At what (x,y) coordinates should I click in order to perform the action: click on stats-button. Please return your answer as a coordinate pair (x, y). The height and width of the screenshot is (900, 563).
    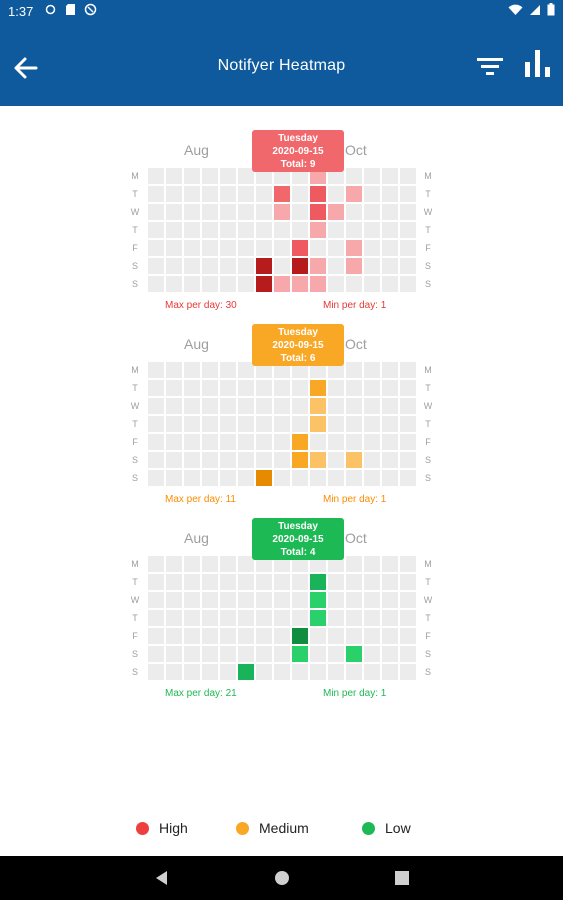
    Looking at the image, I should click on (538, 65).